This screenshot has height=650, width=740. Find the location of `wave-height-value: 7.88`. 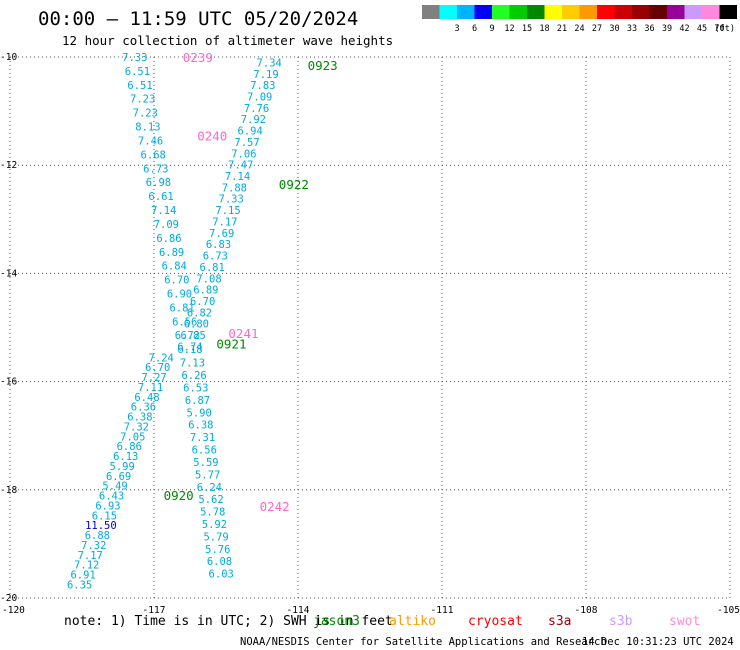

wave-height-value: 7.88 is located at coordinates (234, 188).